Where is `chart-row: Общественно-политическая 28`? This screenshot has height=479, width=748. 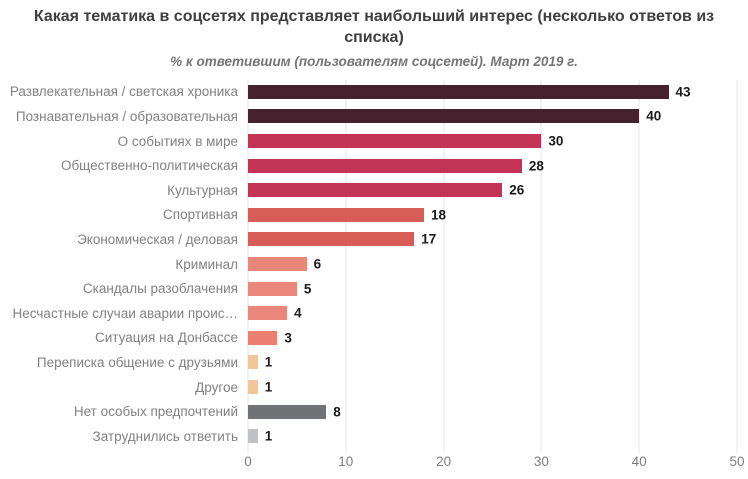
chart-row: Общественно-политическая 28 is located at coordinates (374, 165).